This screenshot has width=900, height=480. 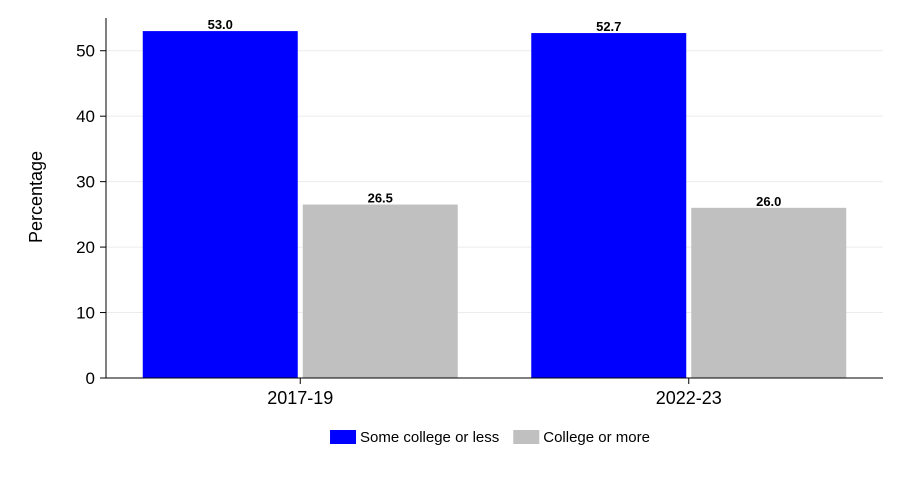 What do you see at coordinates (300, 398) in the screenshot?
I see `x-tick-label: 2017-19` at bounding box center [300, 398].